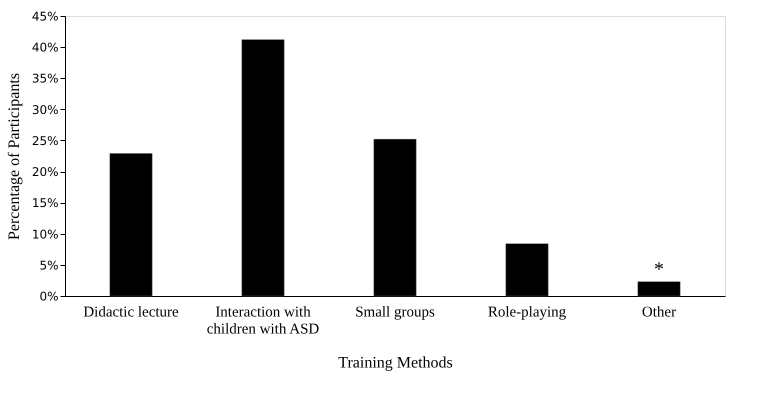  Describe the element at coordinates (45, 109) in the screenshot. I see `y-tick-label: 30%` at that location.